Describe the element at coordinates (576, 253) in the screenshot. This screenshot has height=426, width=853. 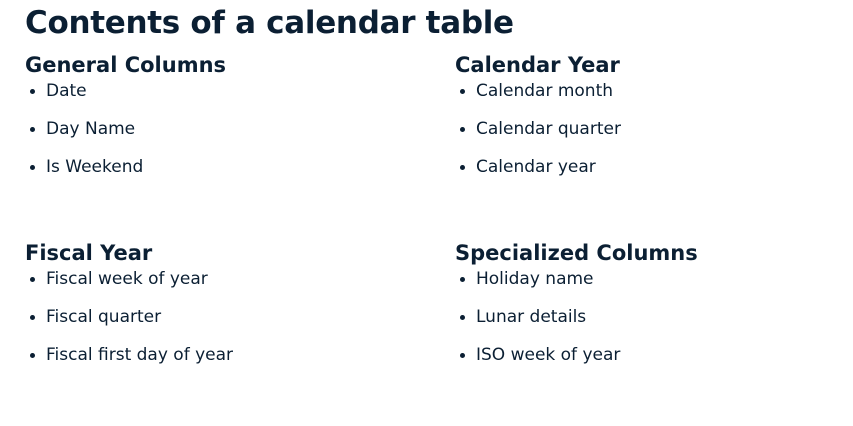
I see `section-heading: Specialized Columns` at that location.